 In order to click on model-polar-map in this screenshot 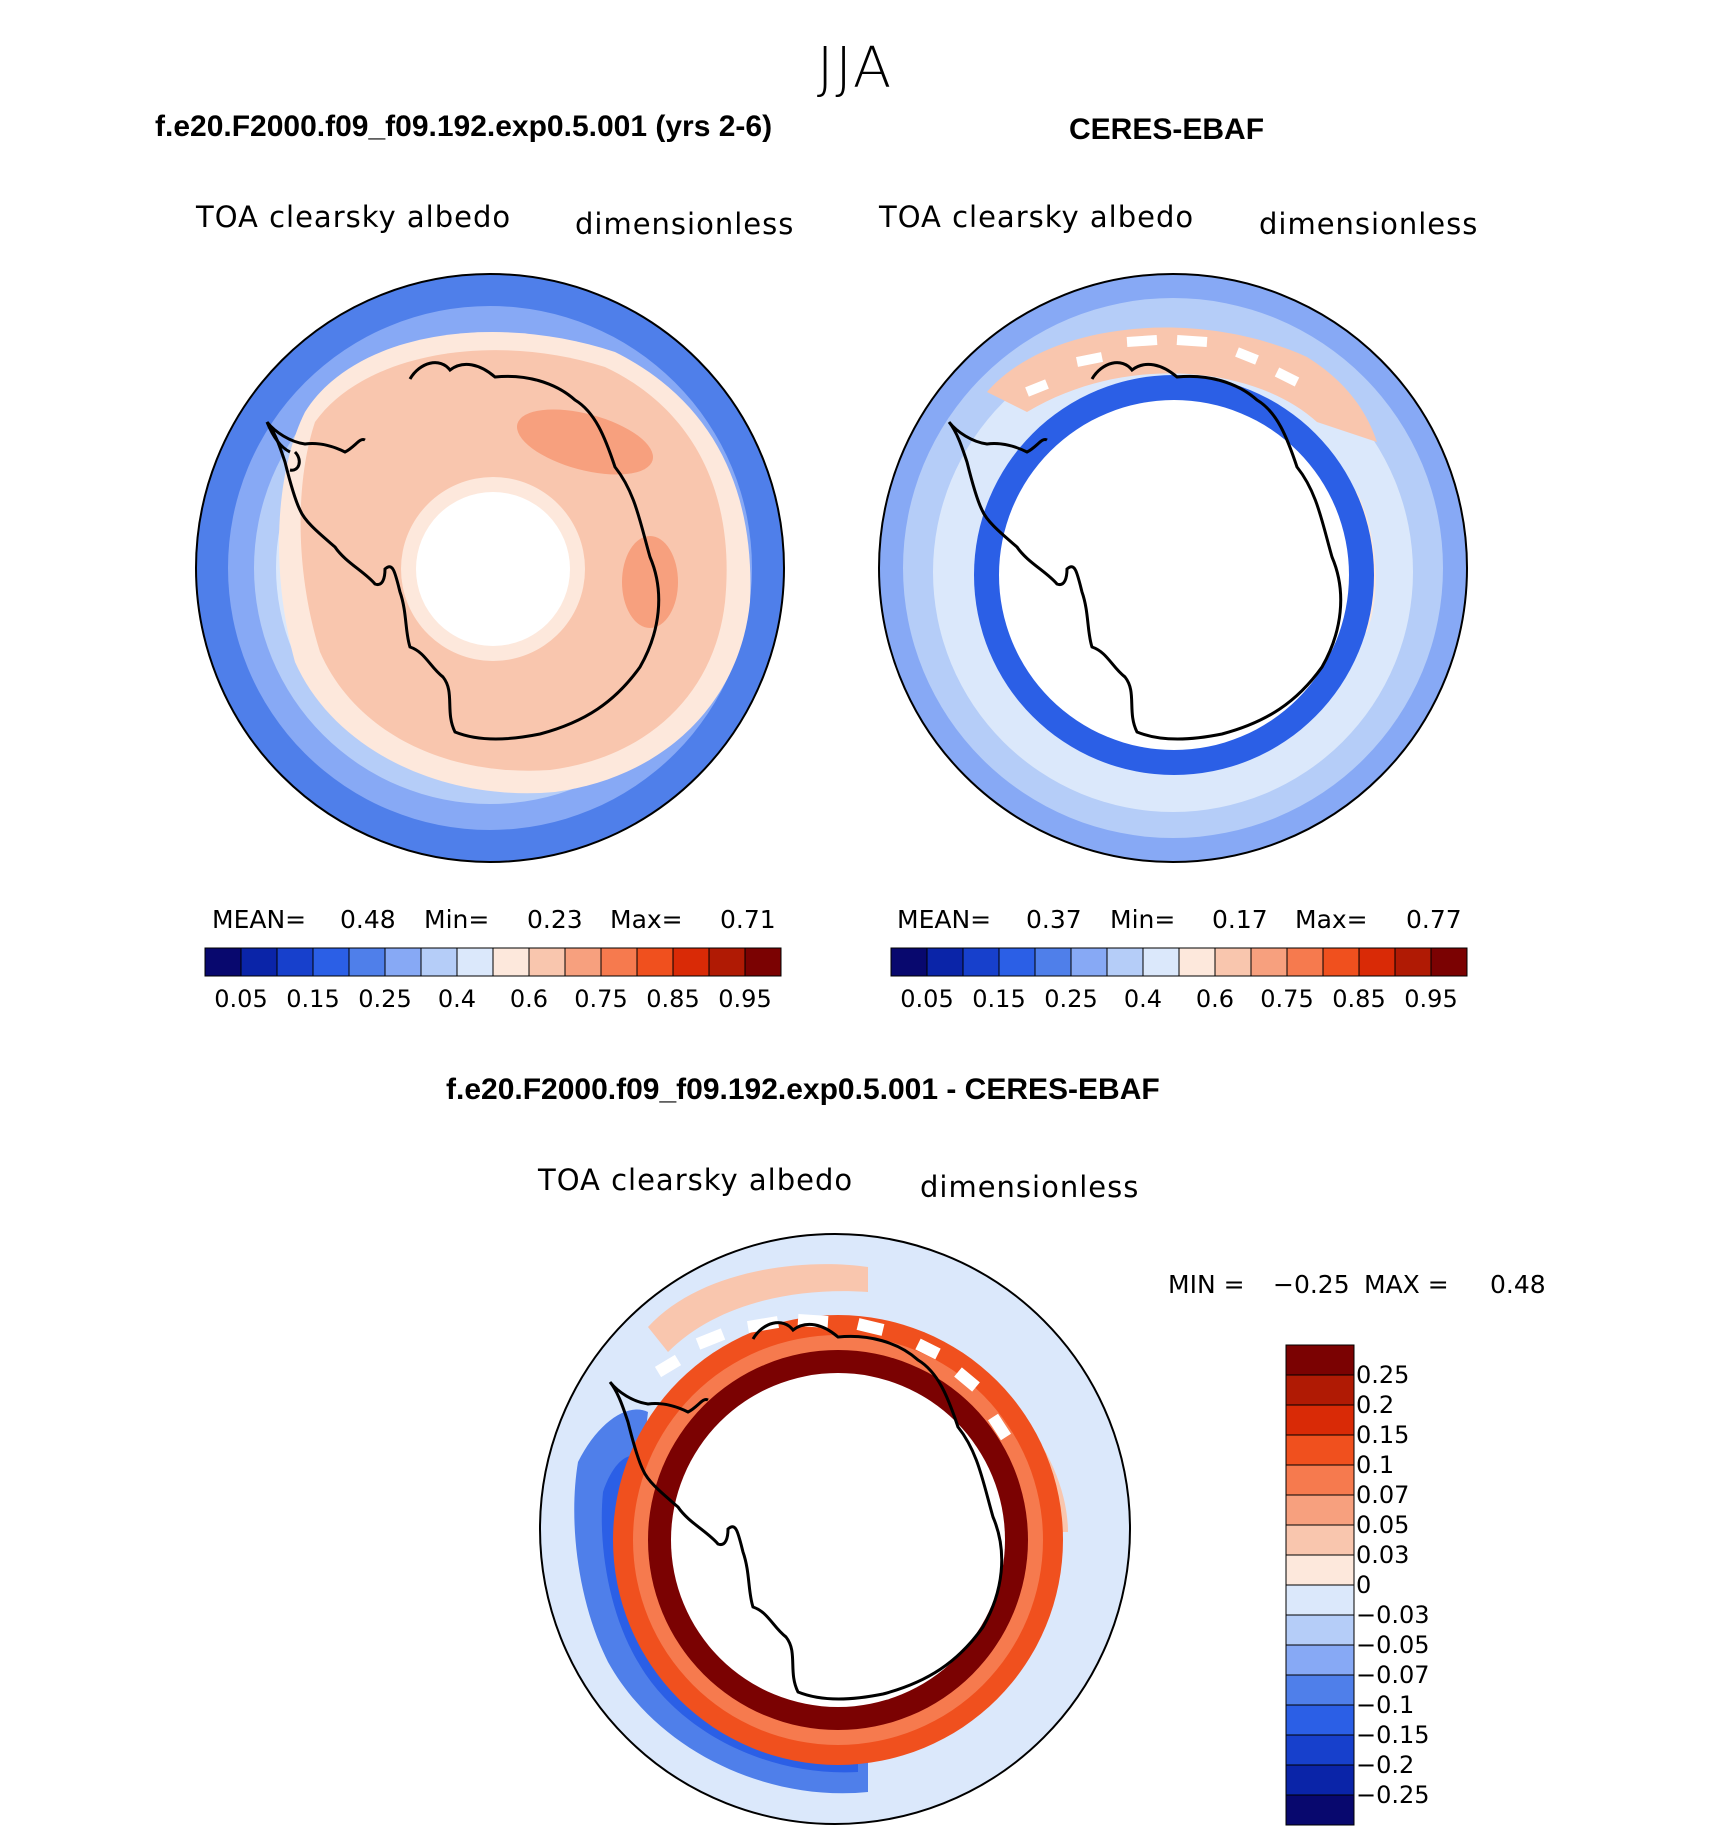, I will do `click(490, 568)`.